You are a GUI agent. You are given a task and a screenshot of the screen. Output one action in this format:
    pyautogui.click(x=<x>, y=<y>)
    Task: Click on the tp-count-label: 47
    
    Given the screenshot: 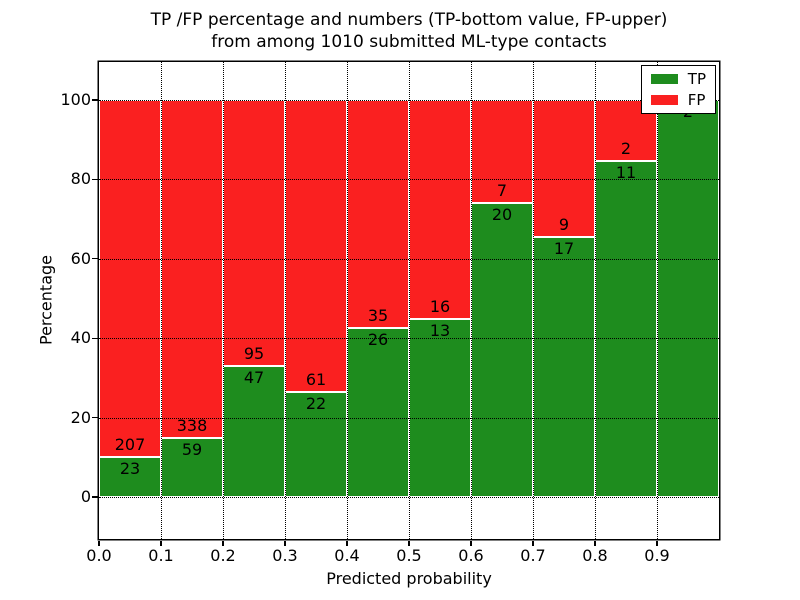 What is the action you would take?
    pyautogui.click(x=254, y=377)
    